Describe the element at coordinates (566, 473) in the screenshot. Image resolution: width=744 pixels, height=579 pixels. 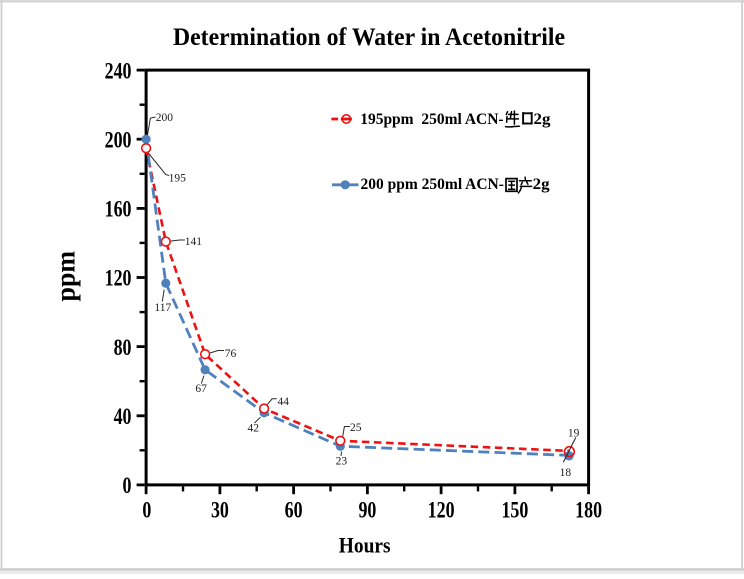
I see `svg-text: 18` at that location.